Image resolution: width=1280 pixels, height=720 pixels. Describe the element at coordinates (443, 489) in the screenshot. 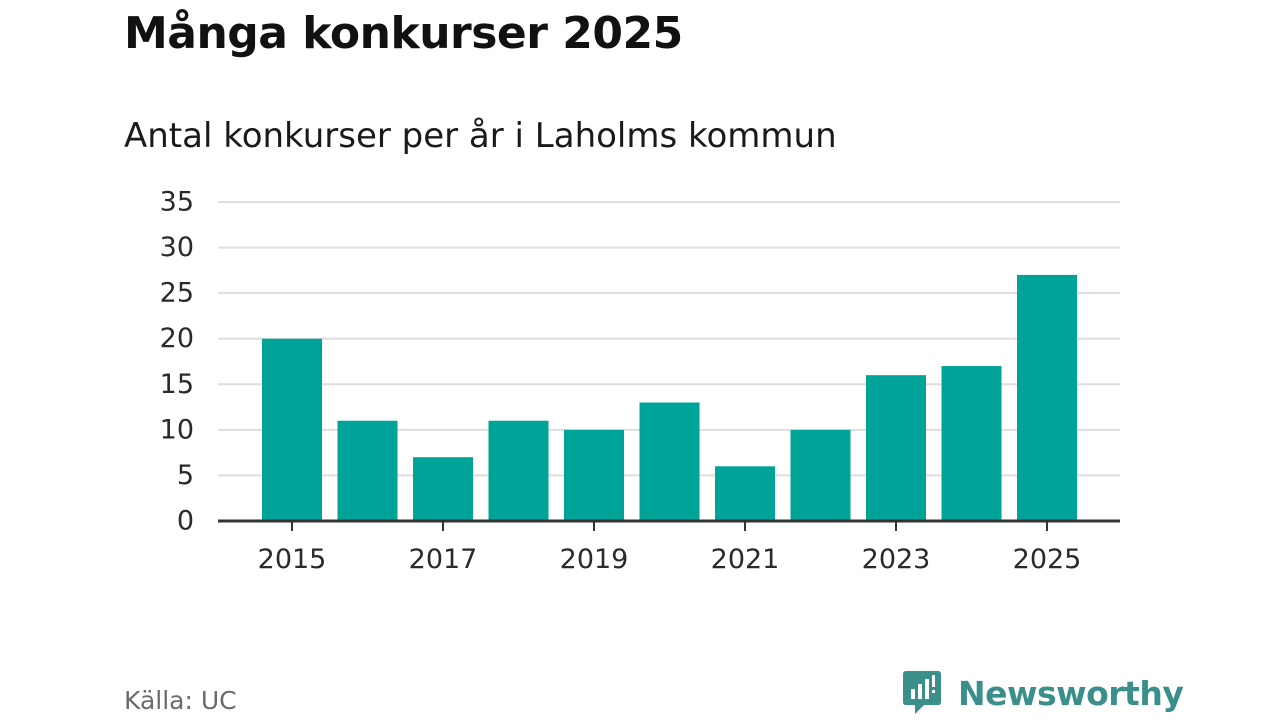

I see `bar-2017` at that location.